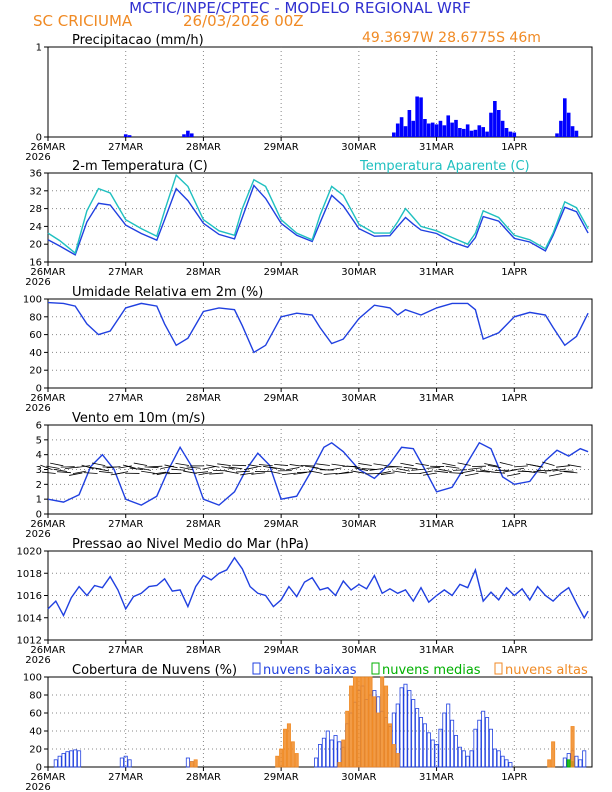 The height and width of the screenshot is (792, 612). Describe the element at coordinates (320, 92) in the screenshot. I see `panel-frame` at that location.